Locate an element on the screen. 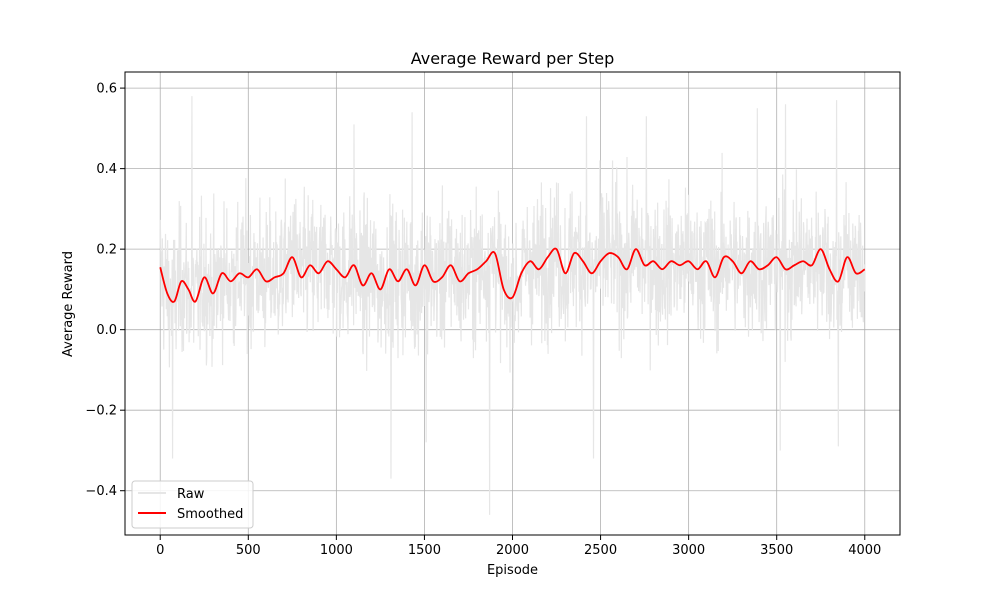 Image resolution: width=1000 pixels, height=600 pixels. x-tick-label: 1500 is located at coordinates (424, 550).